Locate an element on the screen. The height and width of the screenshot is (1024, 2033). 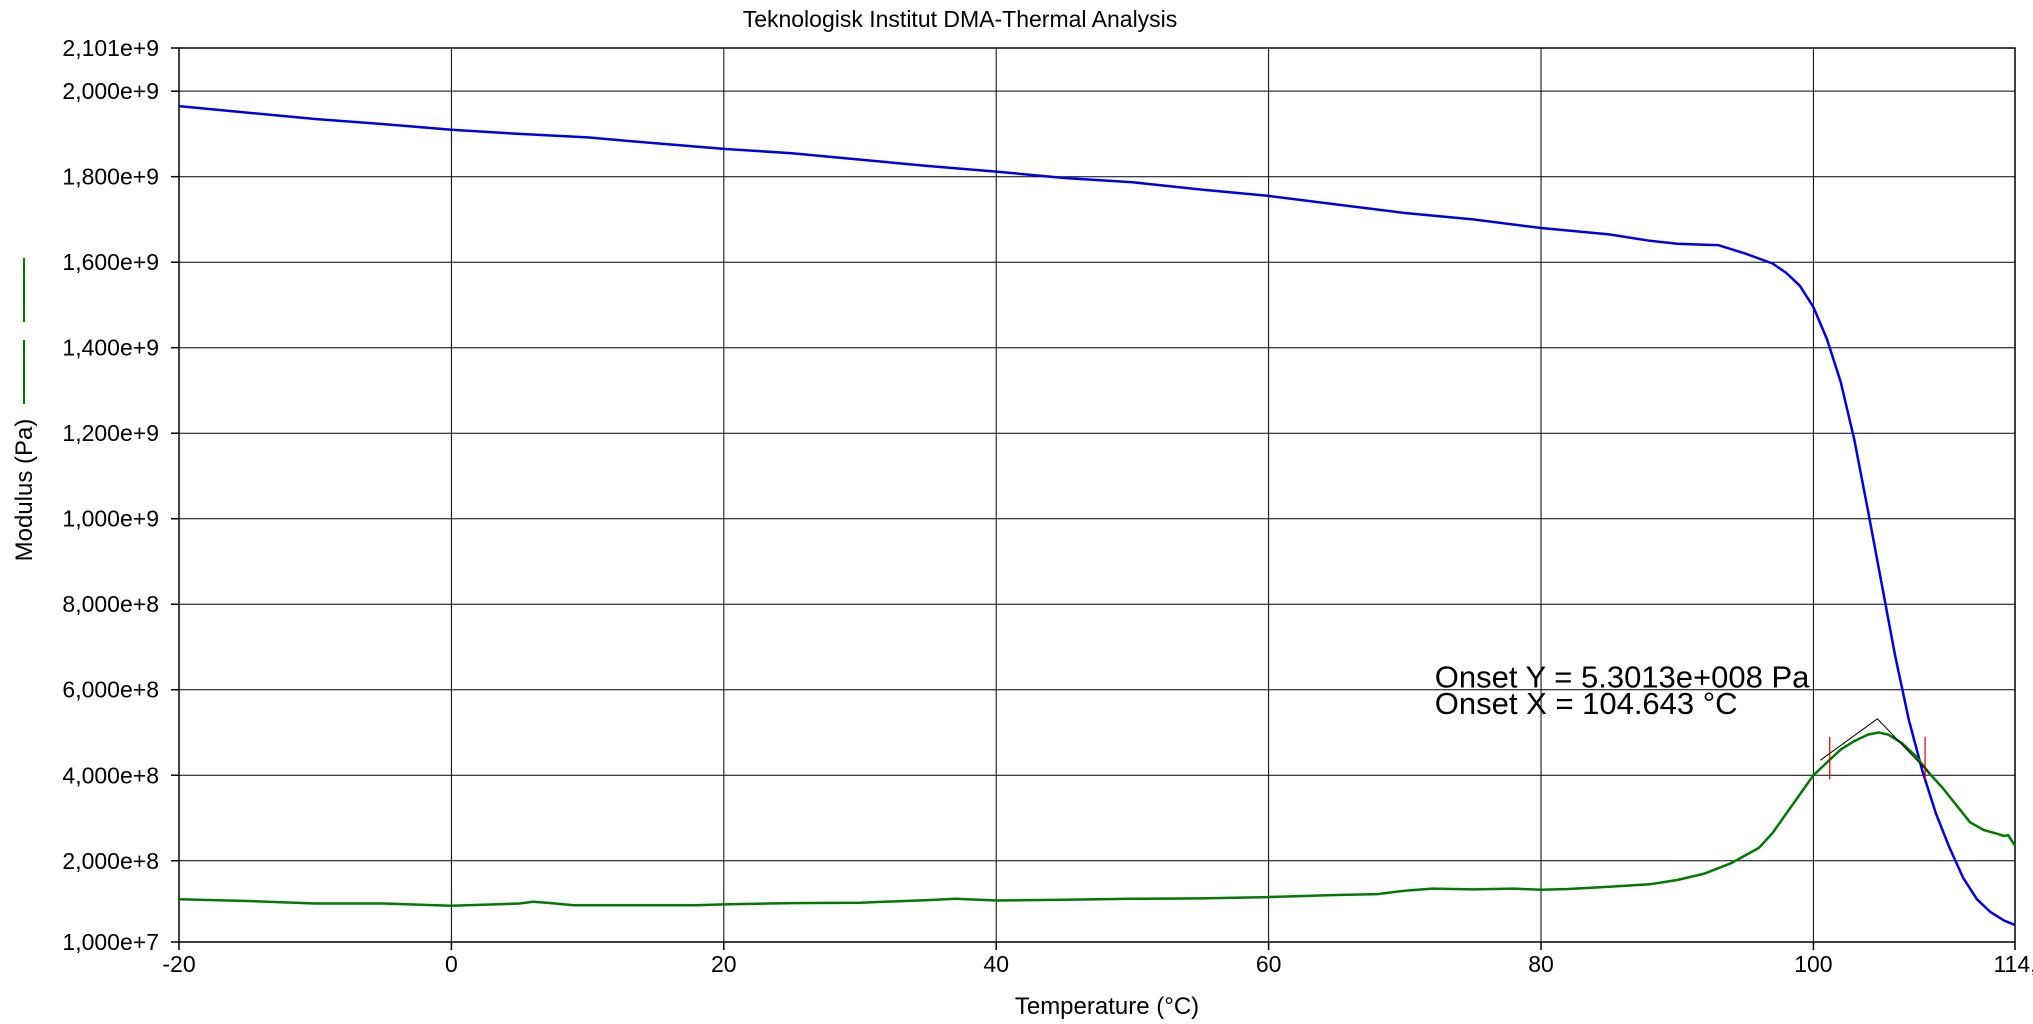
y-tick-label: 1,800e+9 is located at coordinates (110, 177).